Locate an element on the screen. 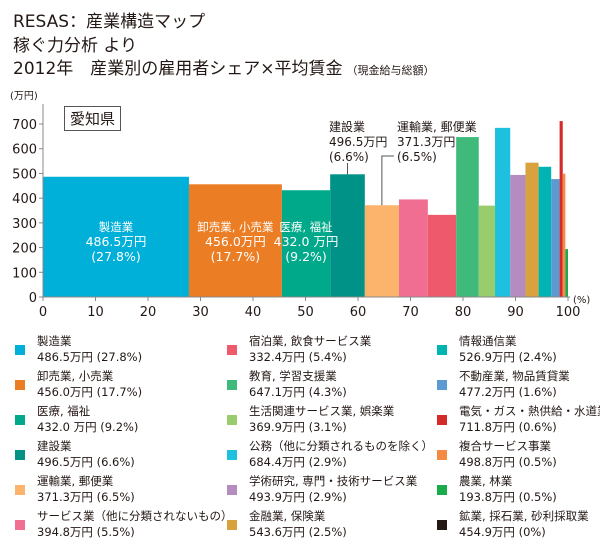 The height and width of the screenshot is (544, 600). bar-callout-label: (6.5%) is located at coordinates (417, 157).